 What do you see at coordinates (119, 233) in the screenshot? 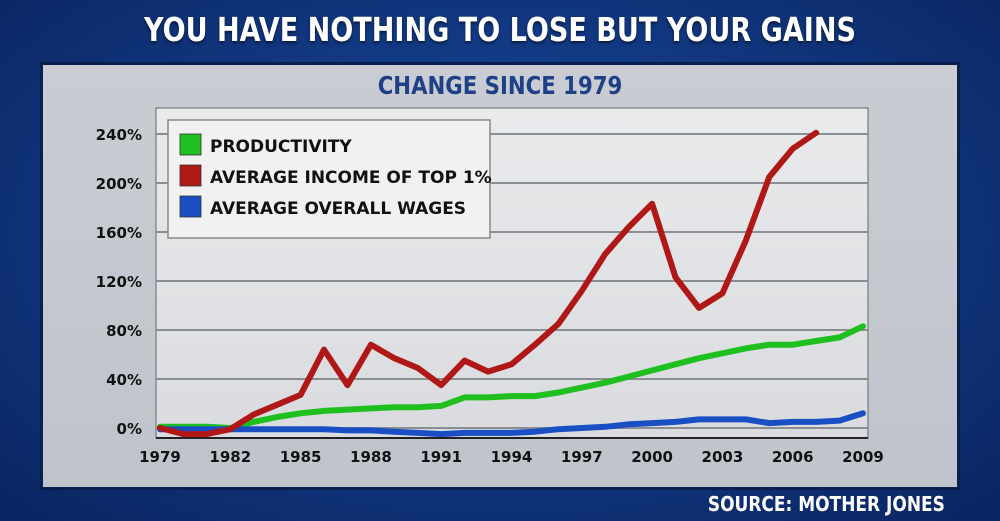
I see `y-tick-label: 160%` at bounding box center [119, 233].